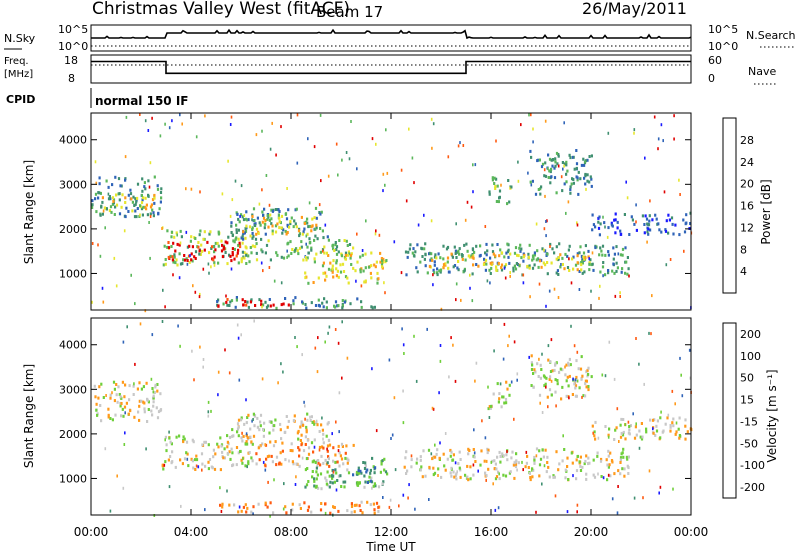 The height and width of the screenshot is (554, 800). Describe the element at coordinates (750, 334) in the screenshot. I see `colorbar-tick-label: 200` at that location.